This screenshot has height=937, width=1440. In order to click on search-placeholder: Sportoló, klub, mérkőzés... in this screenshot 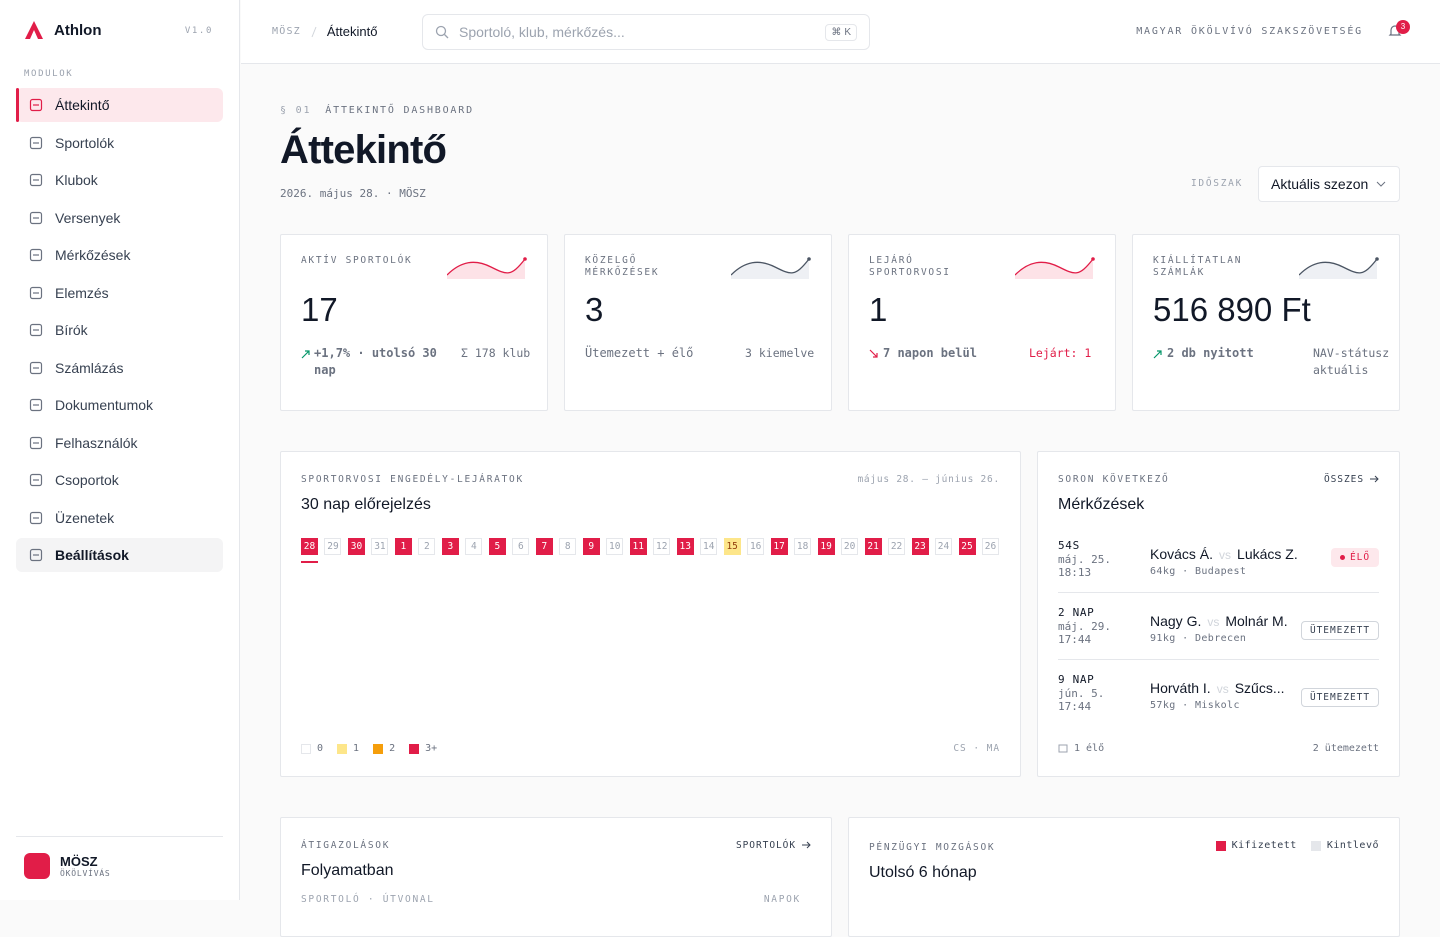, I will do `click(542, 32)`.